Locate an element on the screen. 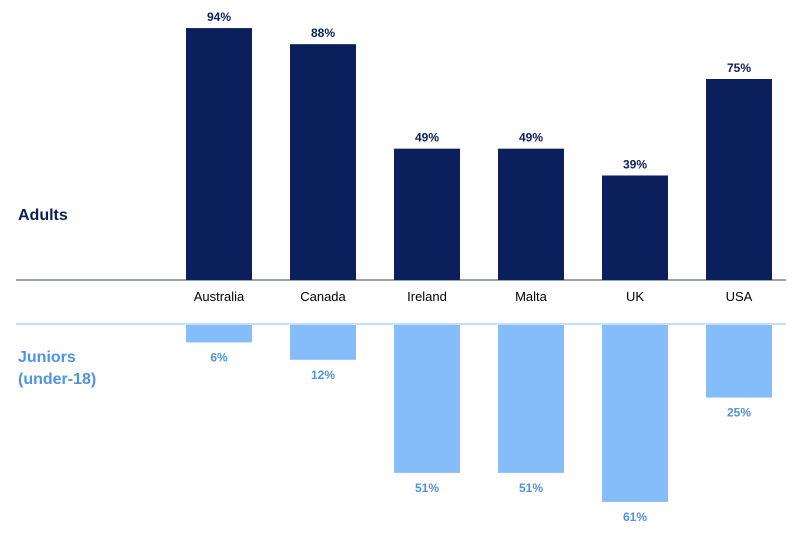  adults-bar-malta is located at coordinates (531, 214).